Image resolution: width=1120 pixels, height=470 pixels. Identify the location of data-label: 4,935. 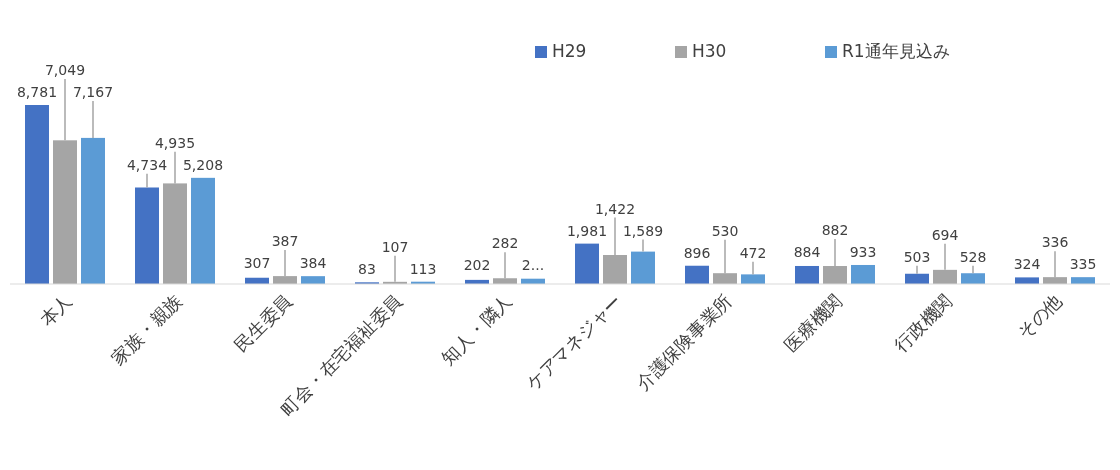
(175, 142).